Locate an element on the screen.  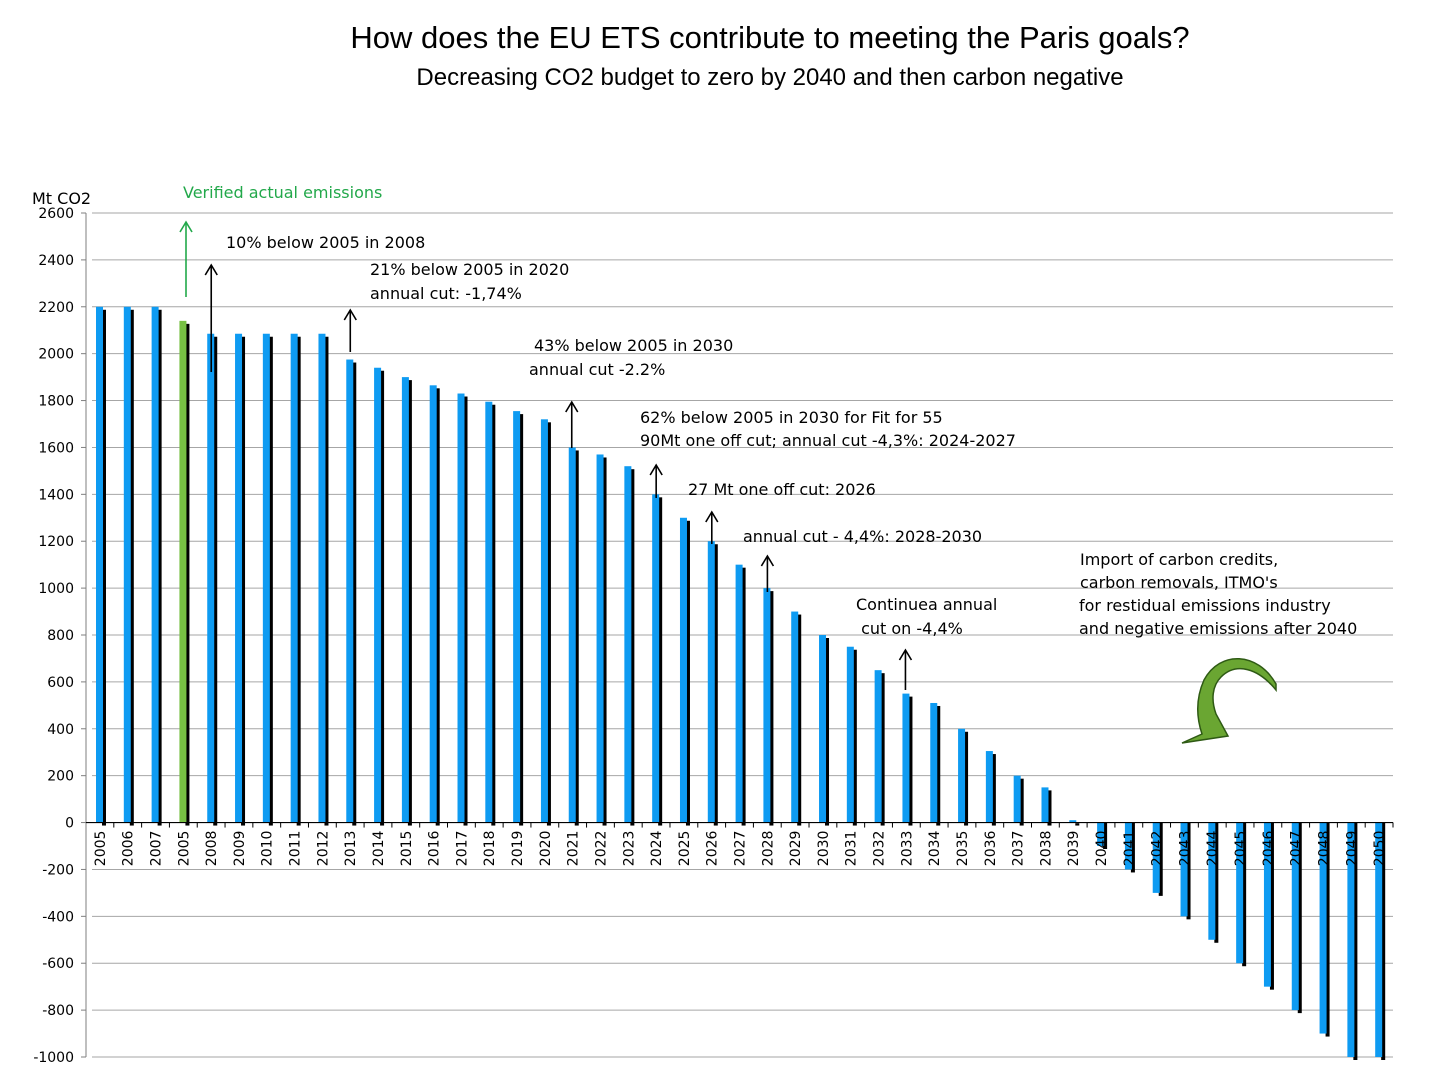
annotation-2008: 10% below 2005 in 2008 is located at coordinates (325, 242).